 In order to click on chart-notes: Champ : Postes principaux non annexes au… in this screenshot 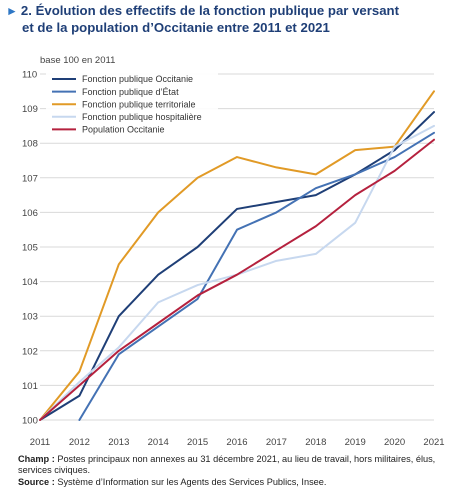, I will do `click(233, 471)`.